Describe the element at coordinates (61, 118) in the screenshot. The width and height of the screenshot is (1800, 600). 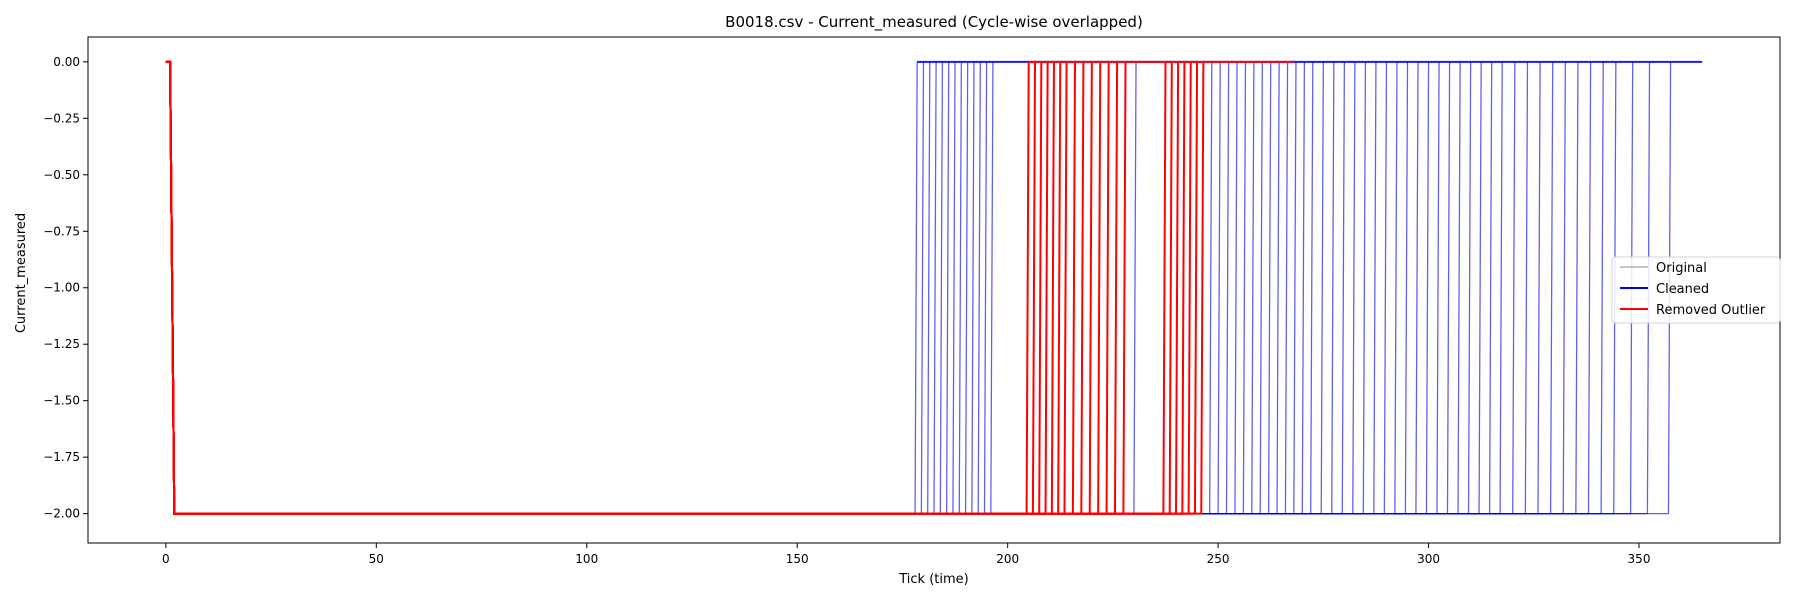
I see `y-tick-label: −0.25` at that location.